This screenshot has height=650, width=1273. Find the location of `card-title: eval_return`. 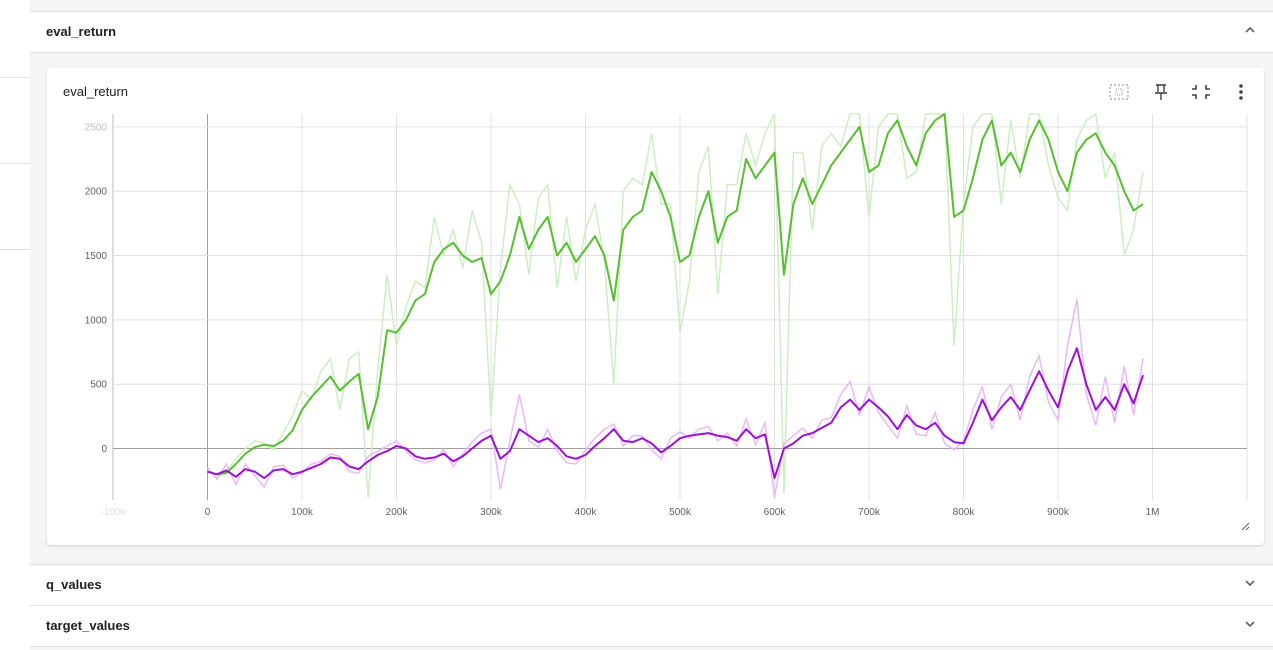

card-title: eval_return is located at coordinates (96, 91).